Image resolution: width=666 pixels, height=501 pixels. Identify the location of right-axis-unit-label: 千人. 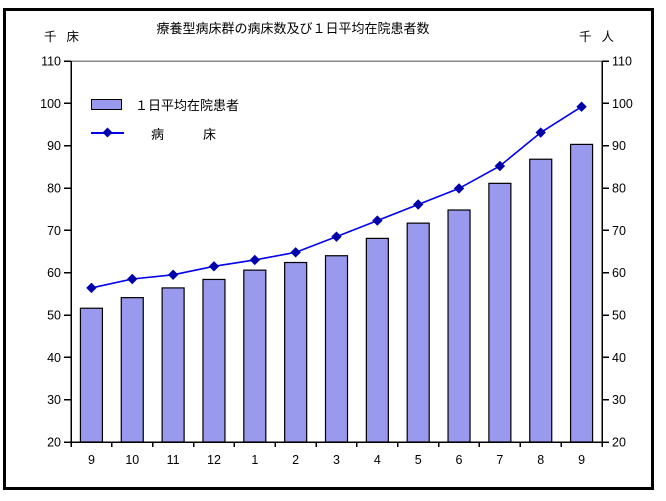
(602, 37).